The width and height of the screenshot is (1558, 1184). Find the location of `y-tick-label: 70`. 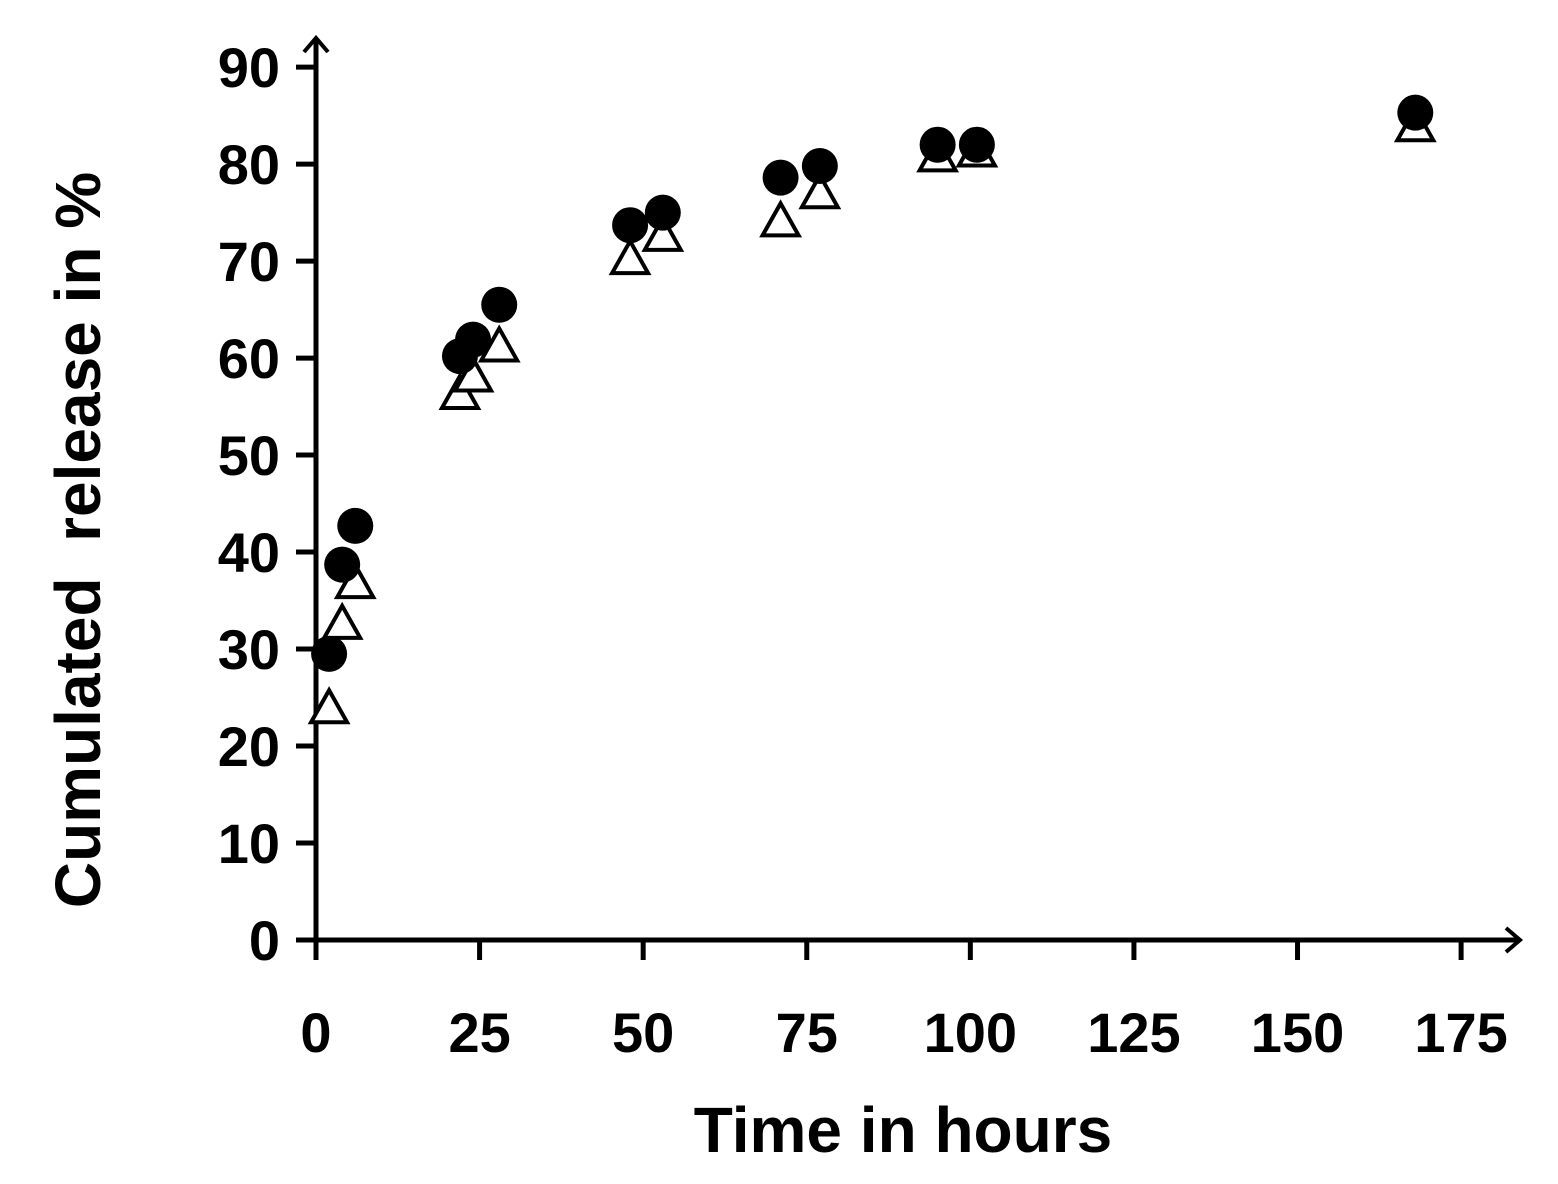

y-tick-label: 70 is located at coordinates (249, 261).